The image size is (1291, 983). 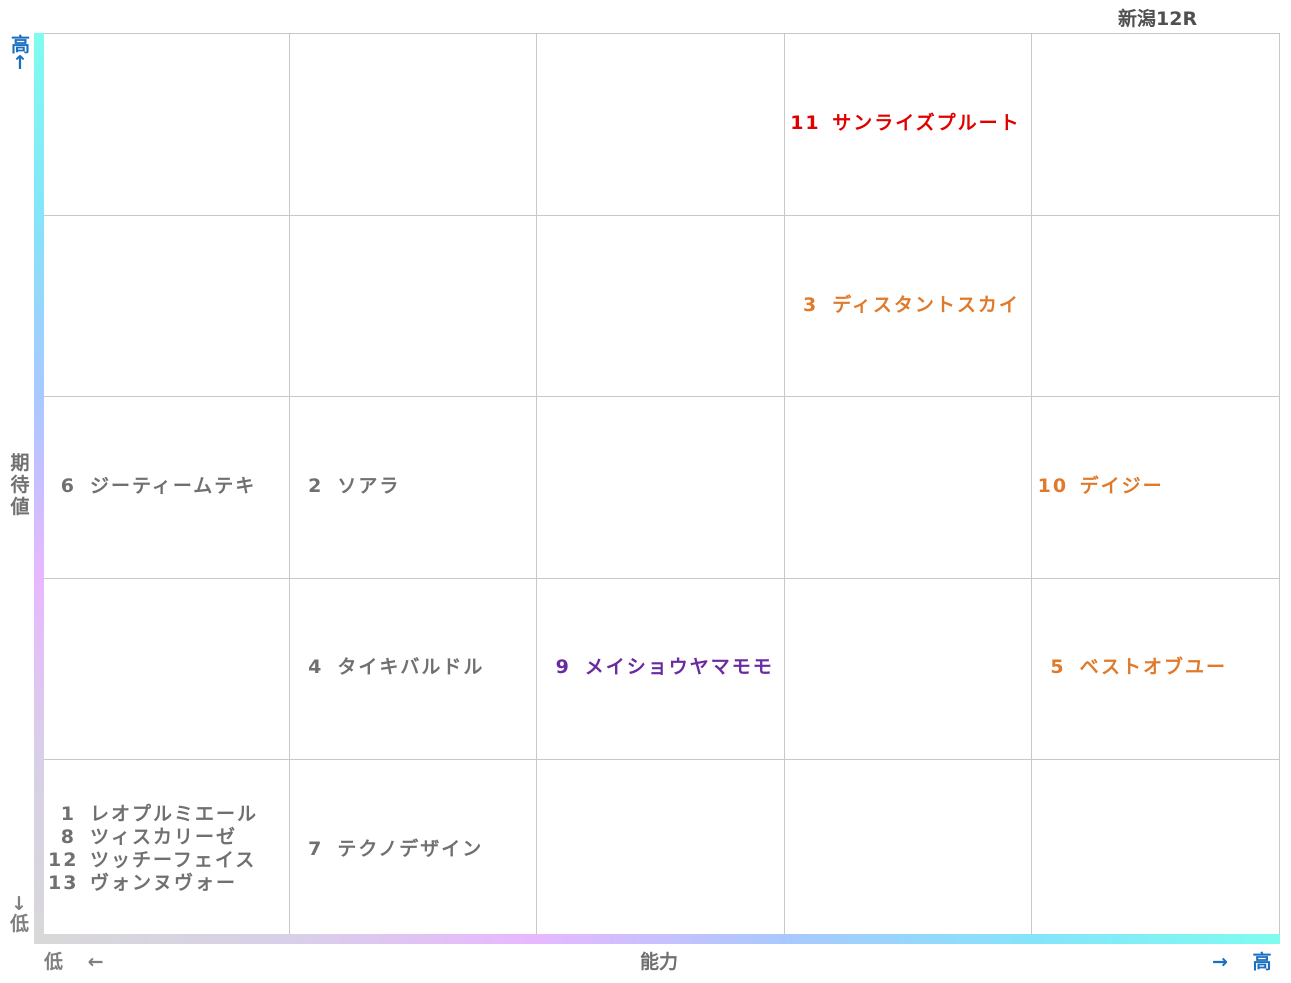 What do you see at coordinates (95, 962) in the screenshot?
I see `arrow-left-icon: ←` at bounding box center [95, 962].